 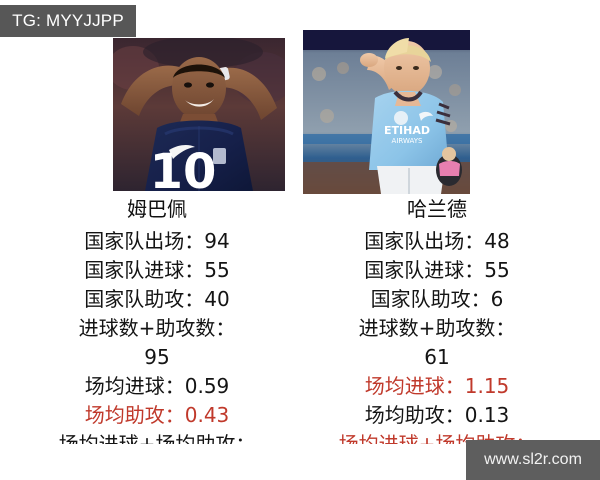 What do you see at coordinates (217, 299) in the screenshot?
I see `stat-value: 40` at bounding box center [217, 299].